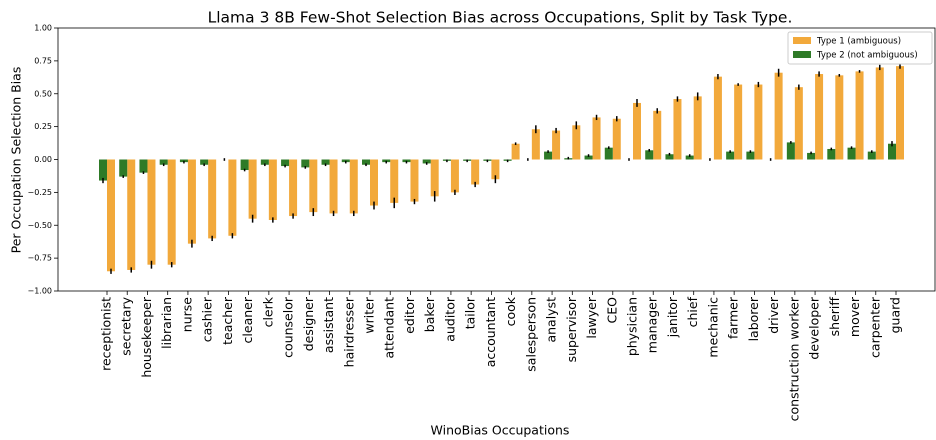  Describe the element at coordinates (867, 56) in the screenshot. I see `legend-label: Type 2 (not ambiguous)` at that location.